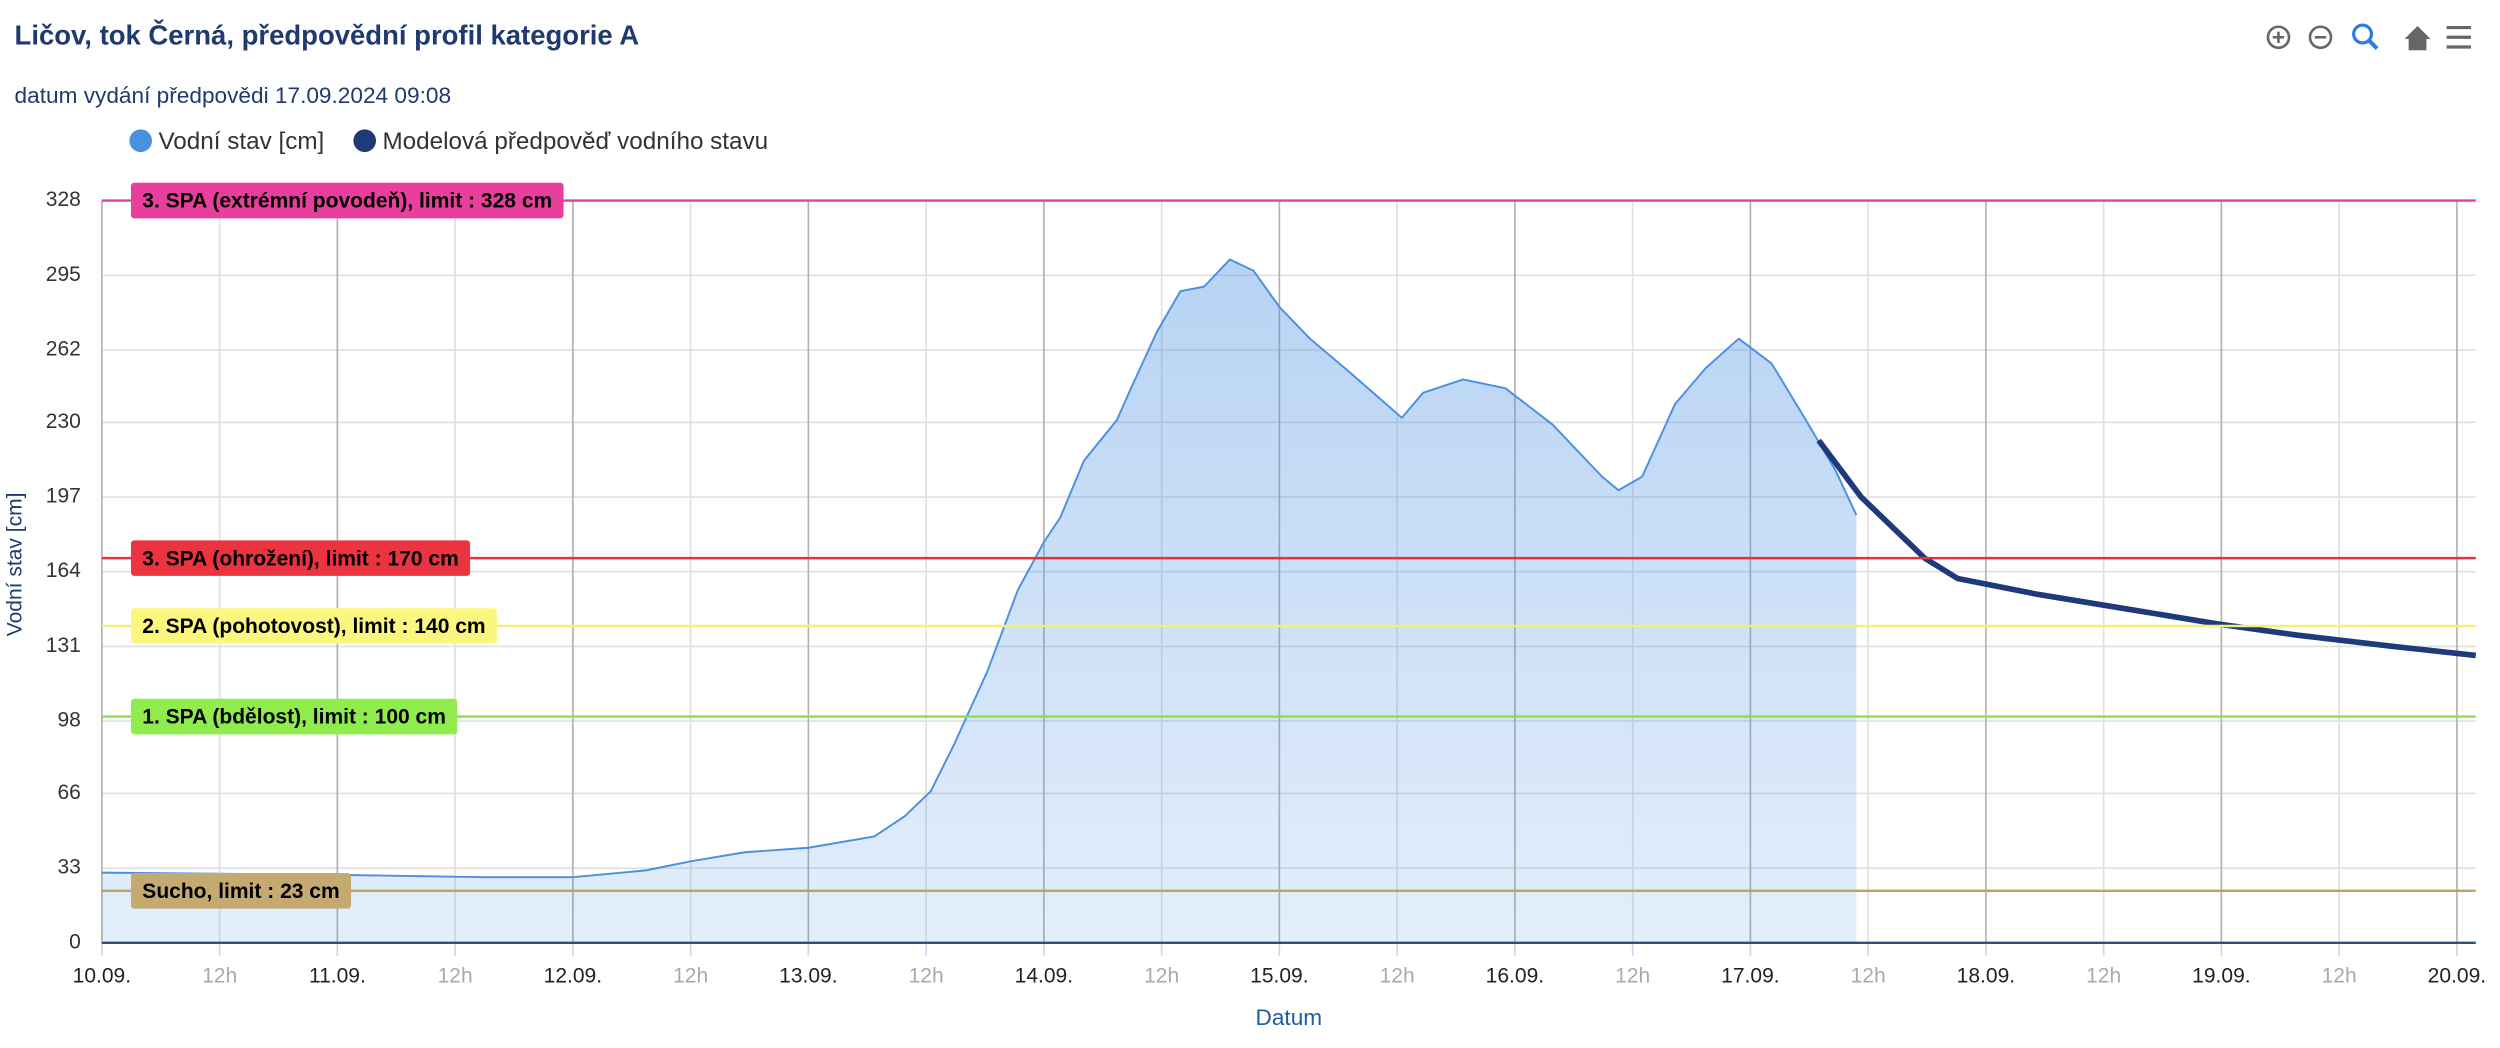 This screenshot has width=2500, height=1048. Describe the element at coordinates (2221, 975) in the screenshot. I see `x-tick-label: 19.09.` at that location.